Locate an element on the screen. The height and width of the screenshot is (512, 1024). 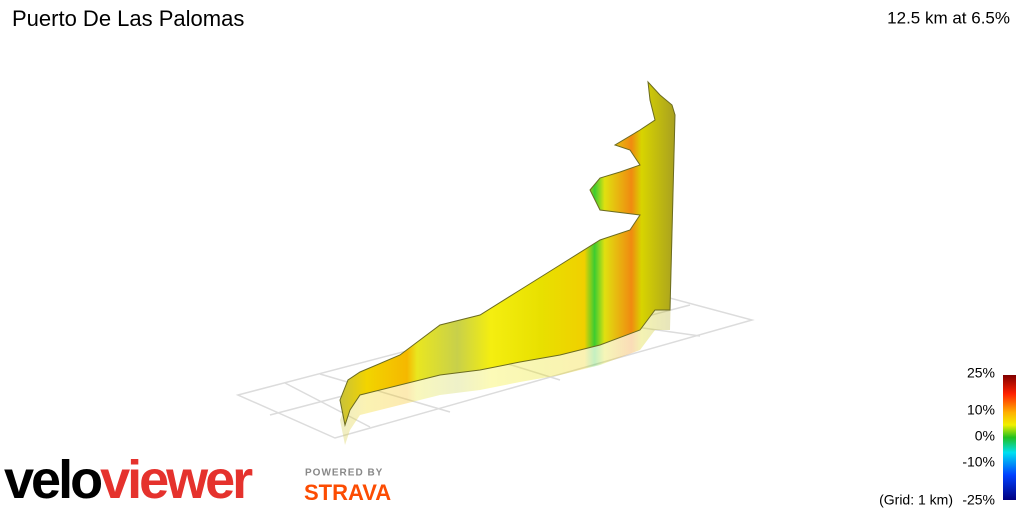
legend-label: 25% is located at coordinates (981, 373).